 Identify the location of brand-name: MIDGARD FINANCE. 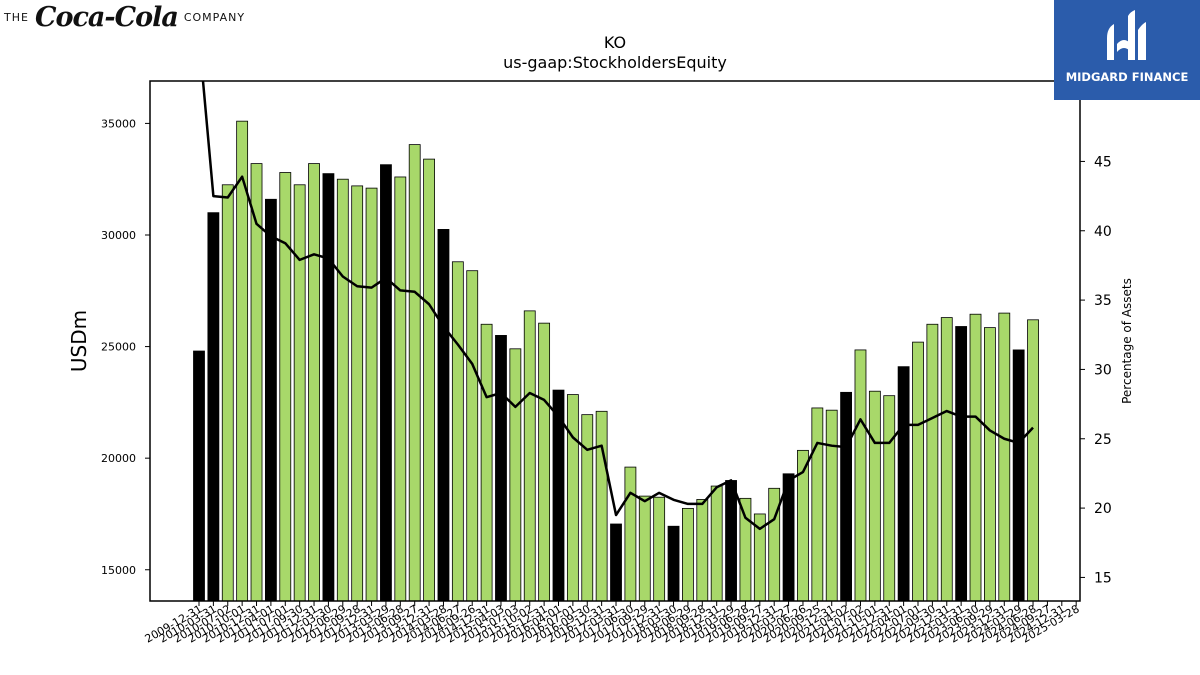
(1127, 77).